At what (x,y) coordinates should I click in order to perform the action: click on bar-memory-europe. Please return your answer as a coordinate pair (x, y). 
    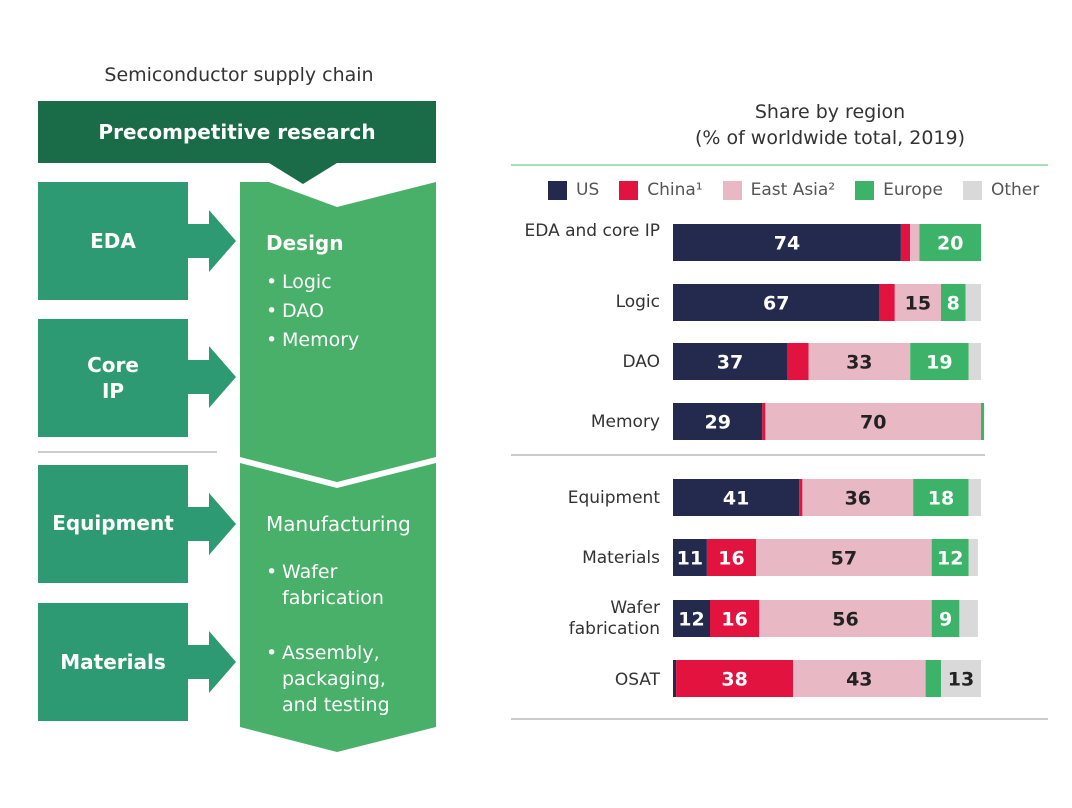
    Looking at the image, I should click on (983, 421).